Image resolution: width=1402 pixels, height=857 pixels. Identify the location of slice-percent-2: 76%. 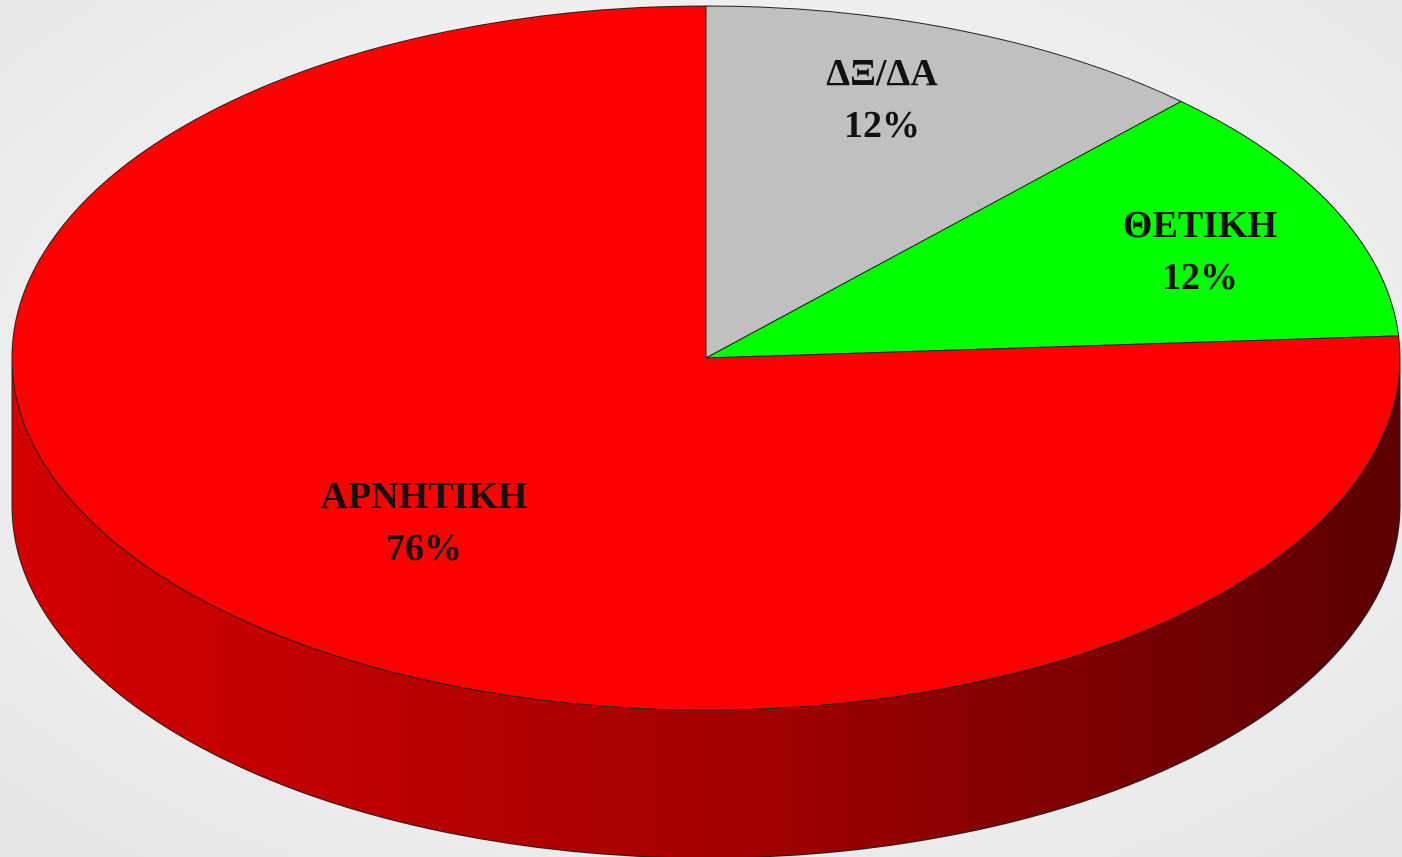
(424, 548).